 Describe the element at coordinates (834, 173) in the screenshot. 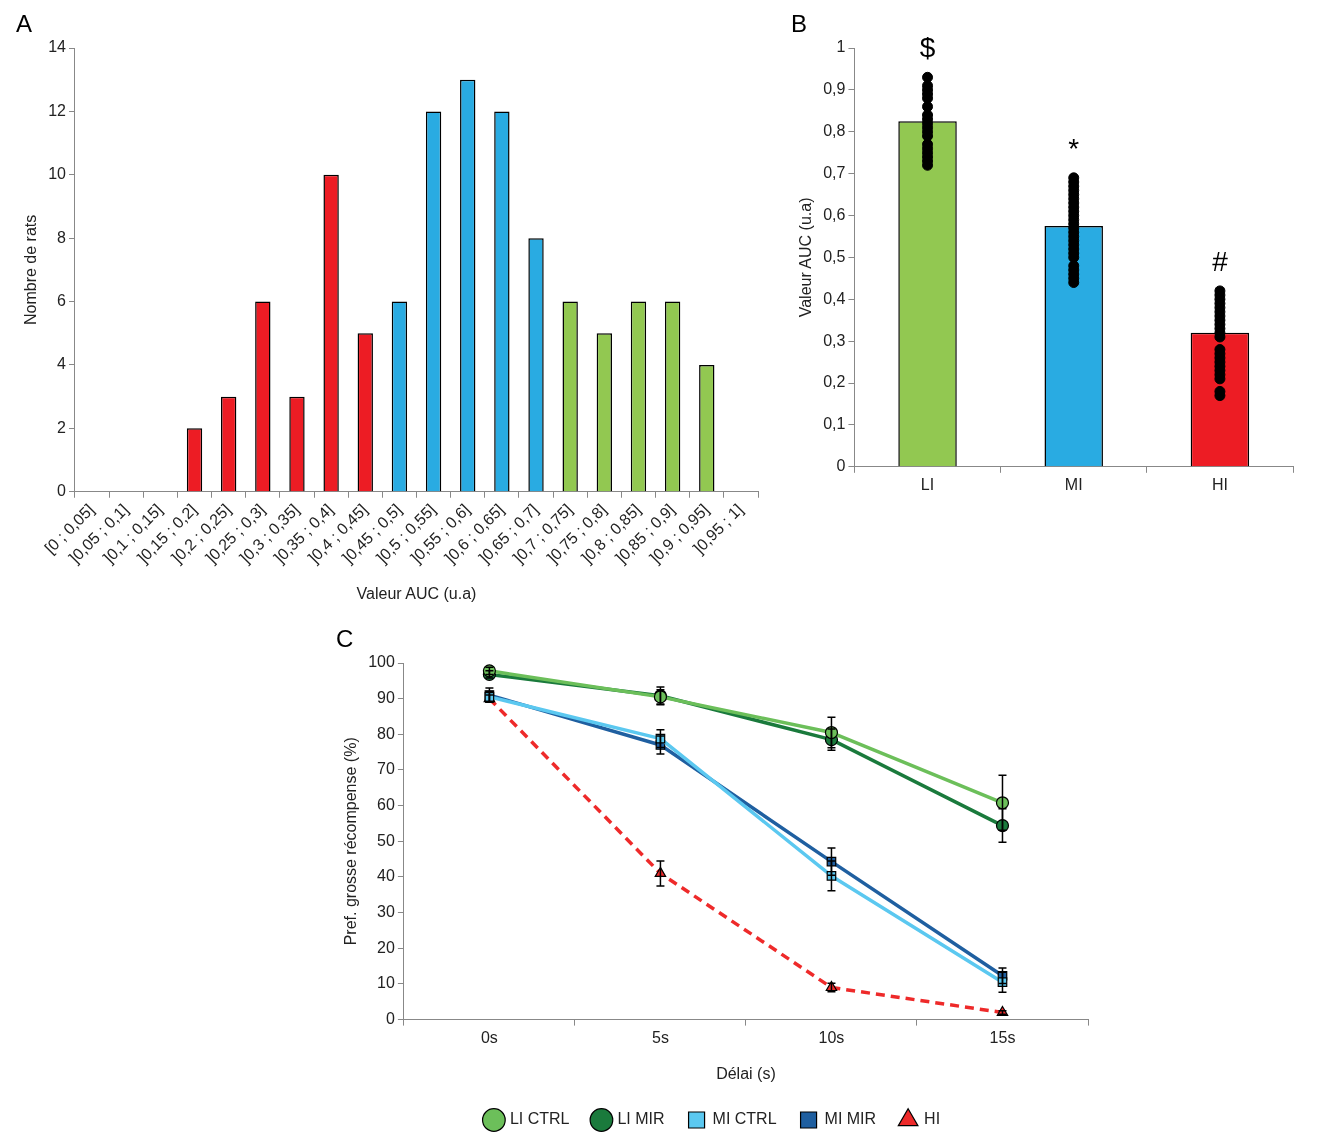

I see `y-tick-label: 0,7` at that location.